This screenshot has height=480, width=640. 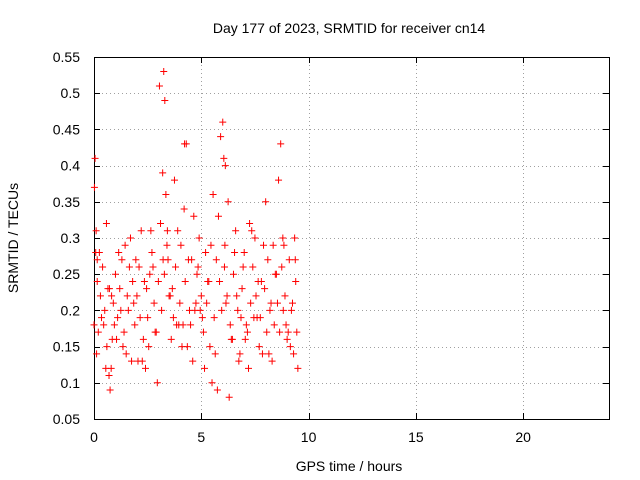 I want to click on y-tick-label: 0.25, so click(x=66, y=274).